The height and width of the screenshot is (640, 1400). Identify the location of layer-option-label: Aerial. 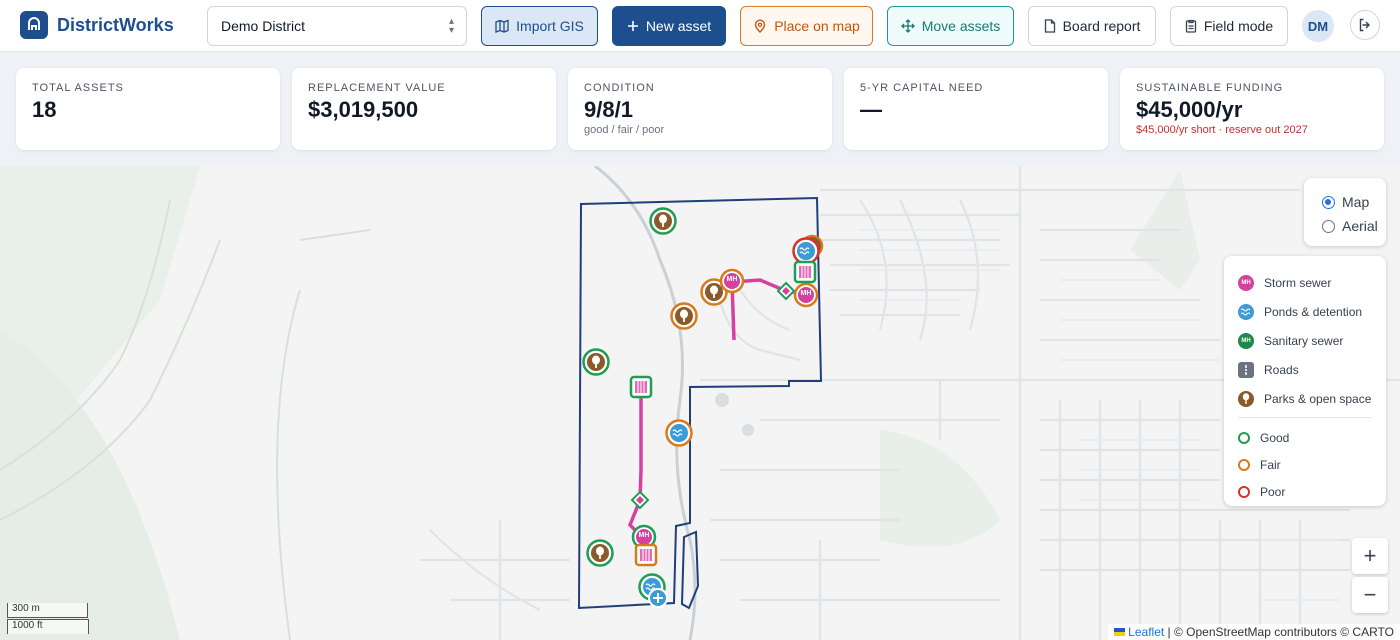
(1360, 226).